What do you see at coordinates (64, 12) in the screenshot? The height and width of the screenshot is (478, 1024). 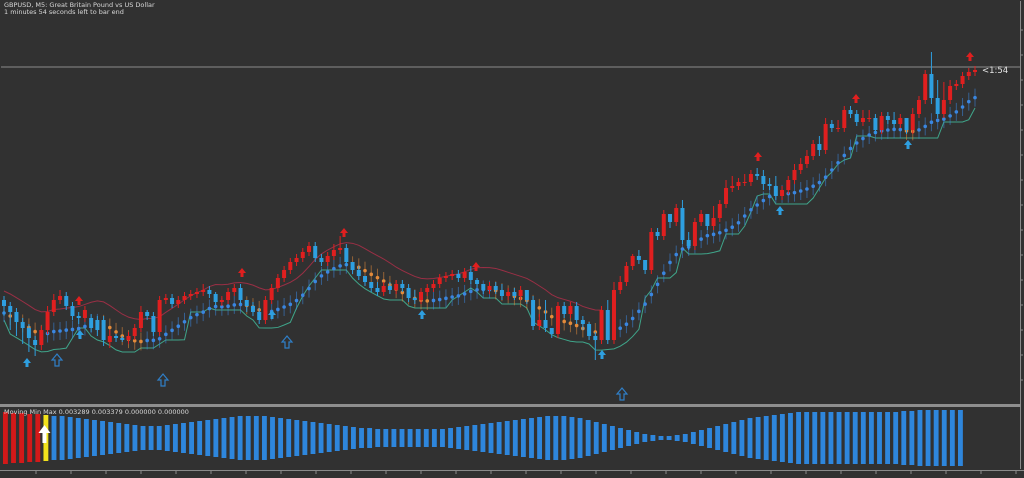 I see `bar-timer-label: 1 minutes 54 seconds left to bar end` at bounding box center [64, 12].